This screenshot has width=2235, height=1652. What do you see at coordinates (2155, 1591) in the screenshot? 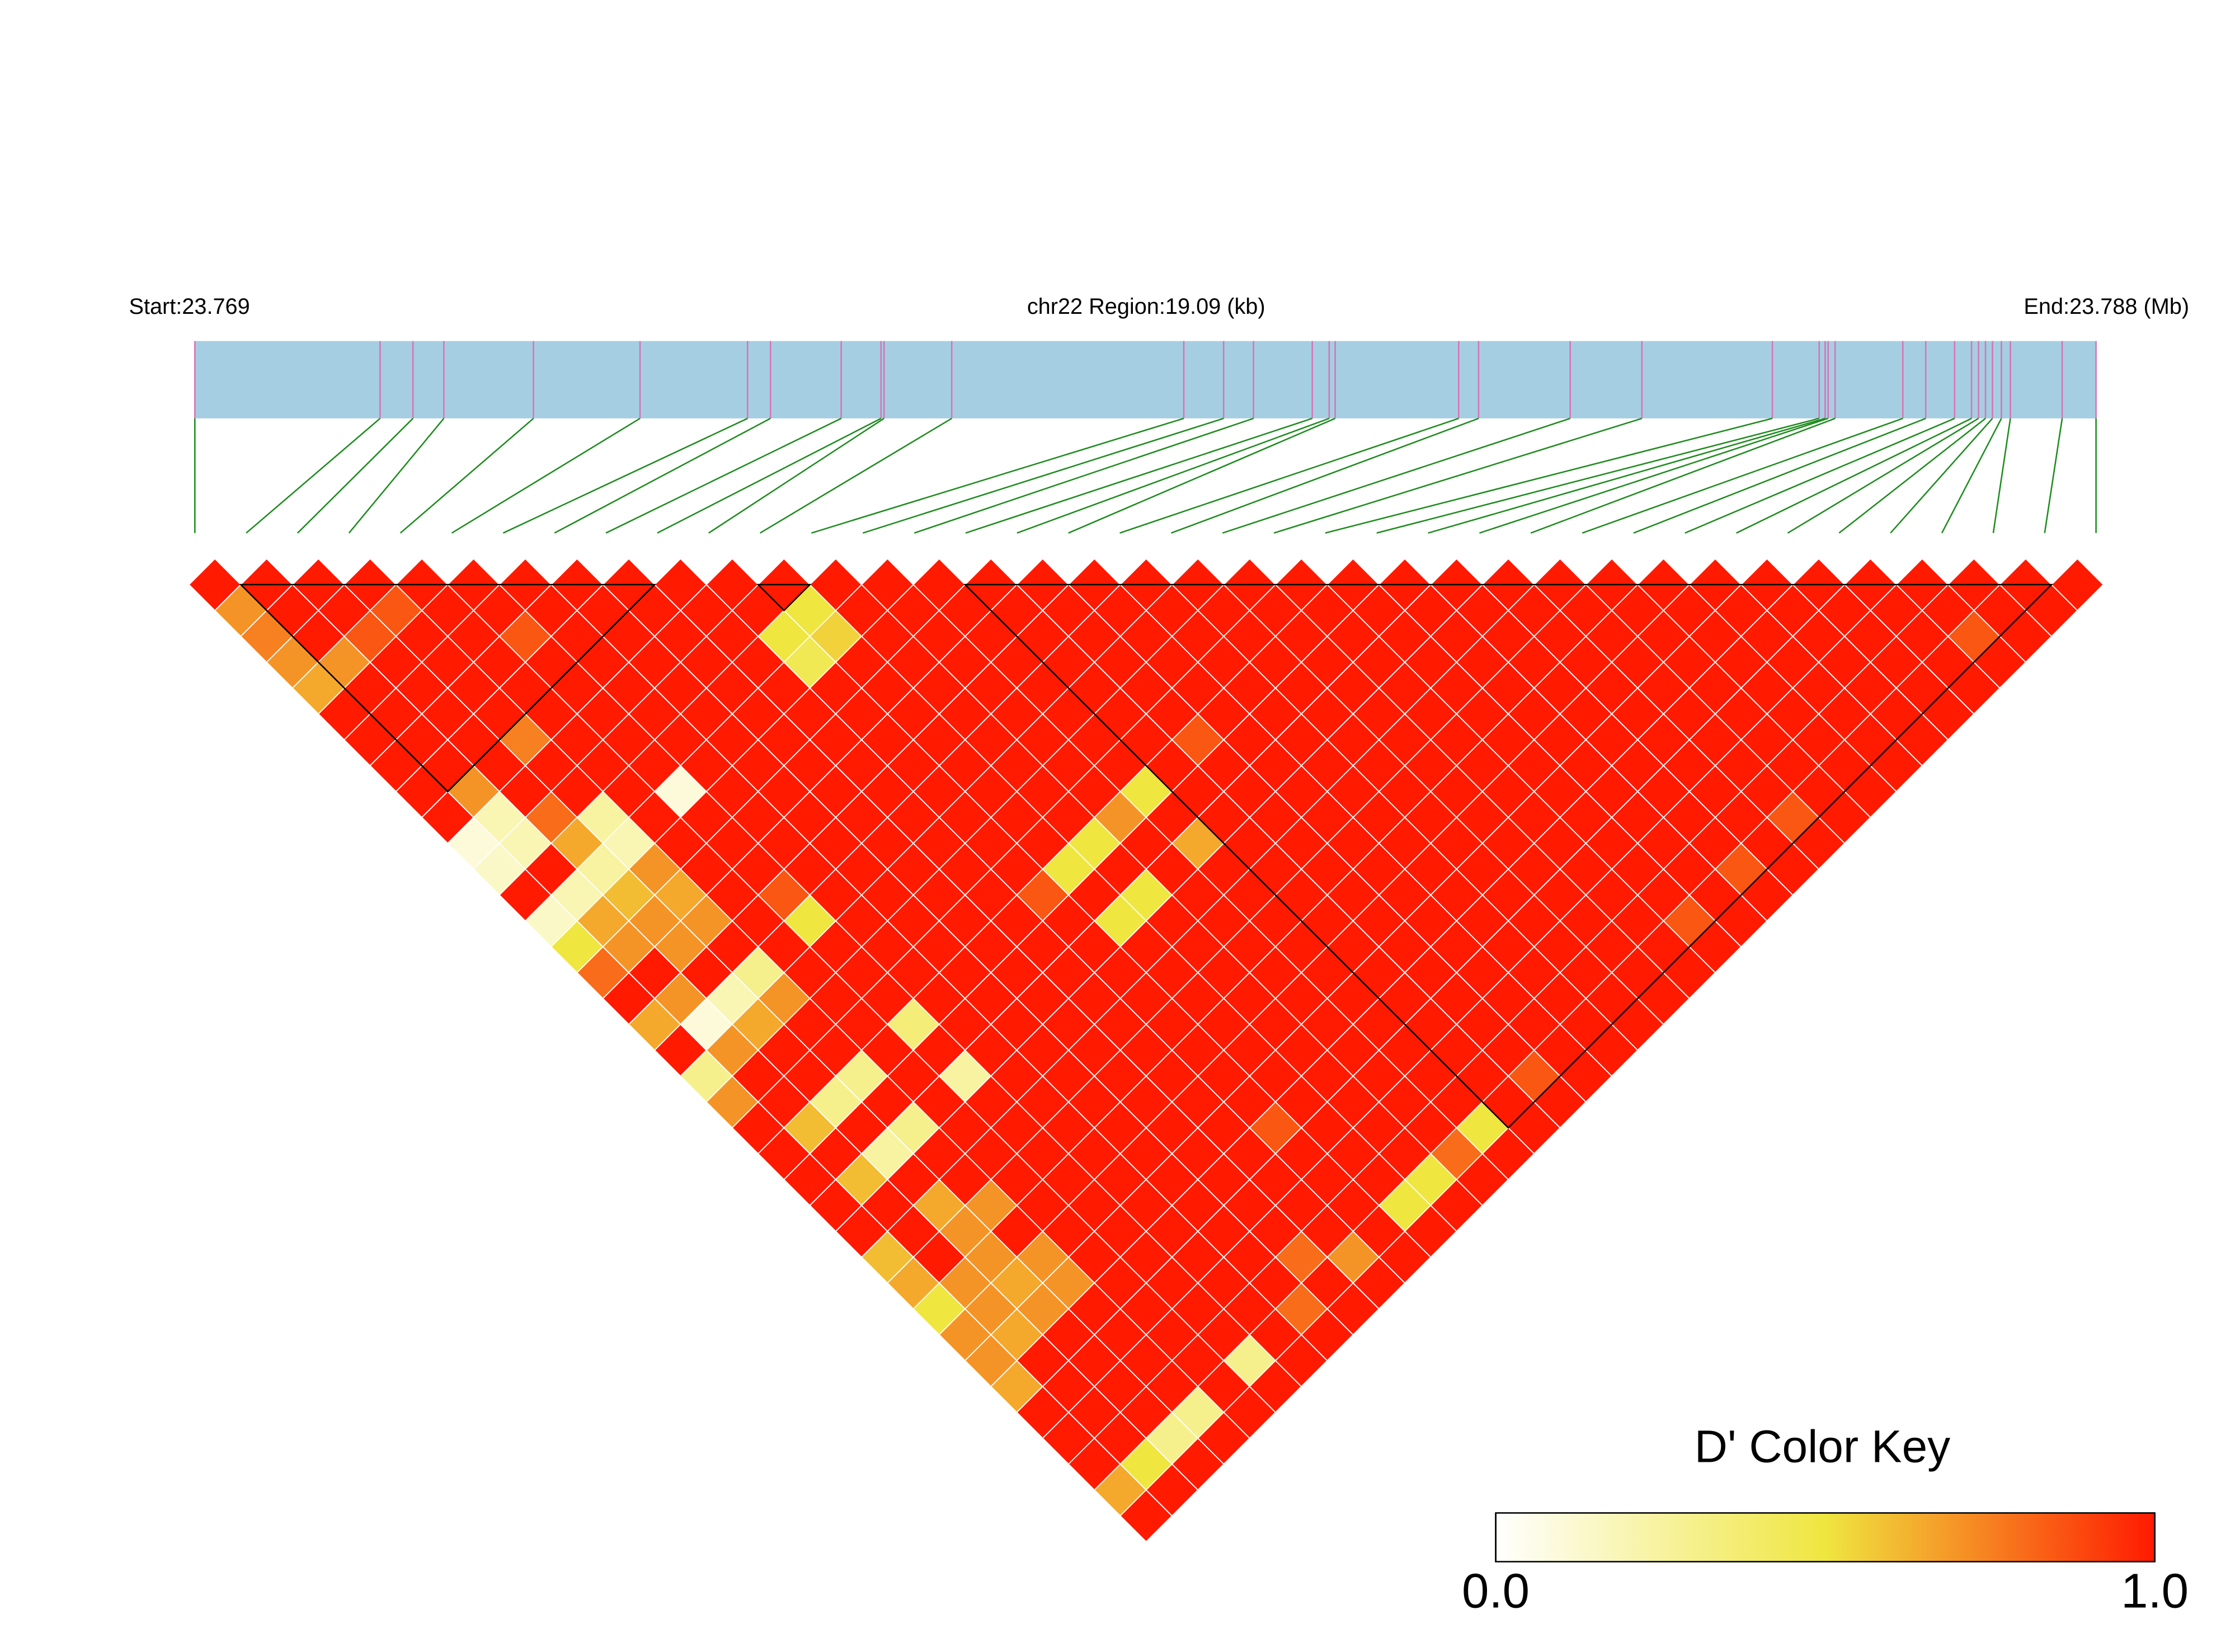
I see `color-key-tick-label: 1.0` at bounding box center [2155, 1591].